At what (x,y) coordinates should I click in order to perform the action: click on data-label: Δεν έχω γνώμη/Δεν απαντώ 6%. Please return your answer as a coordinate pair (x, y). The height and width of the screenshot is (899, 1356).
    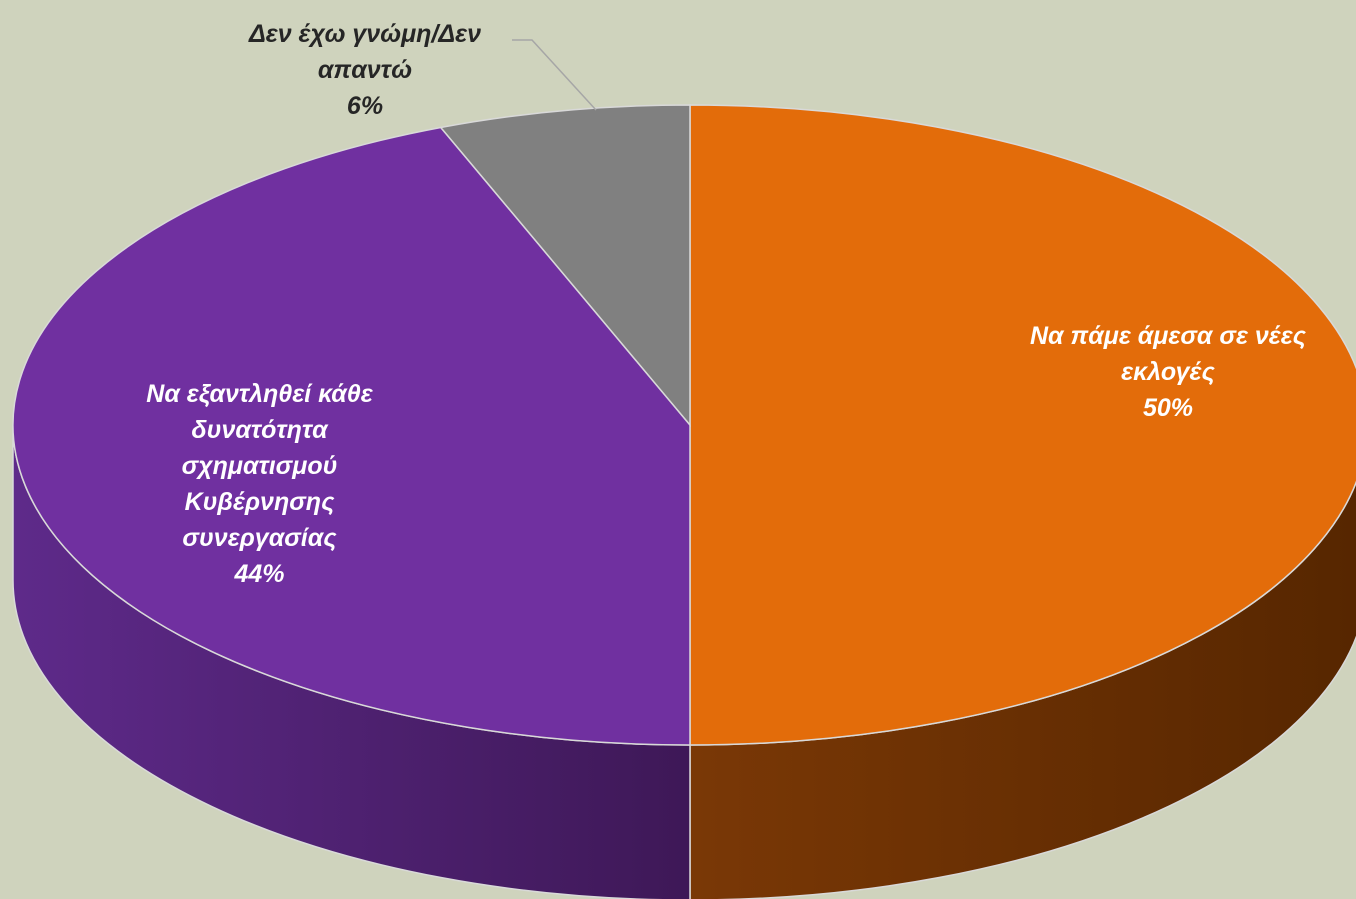
    Looking at the image, I should click on (365, 70).